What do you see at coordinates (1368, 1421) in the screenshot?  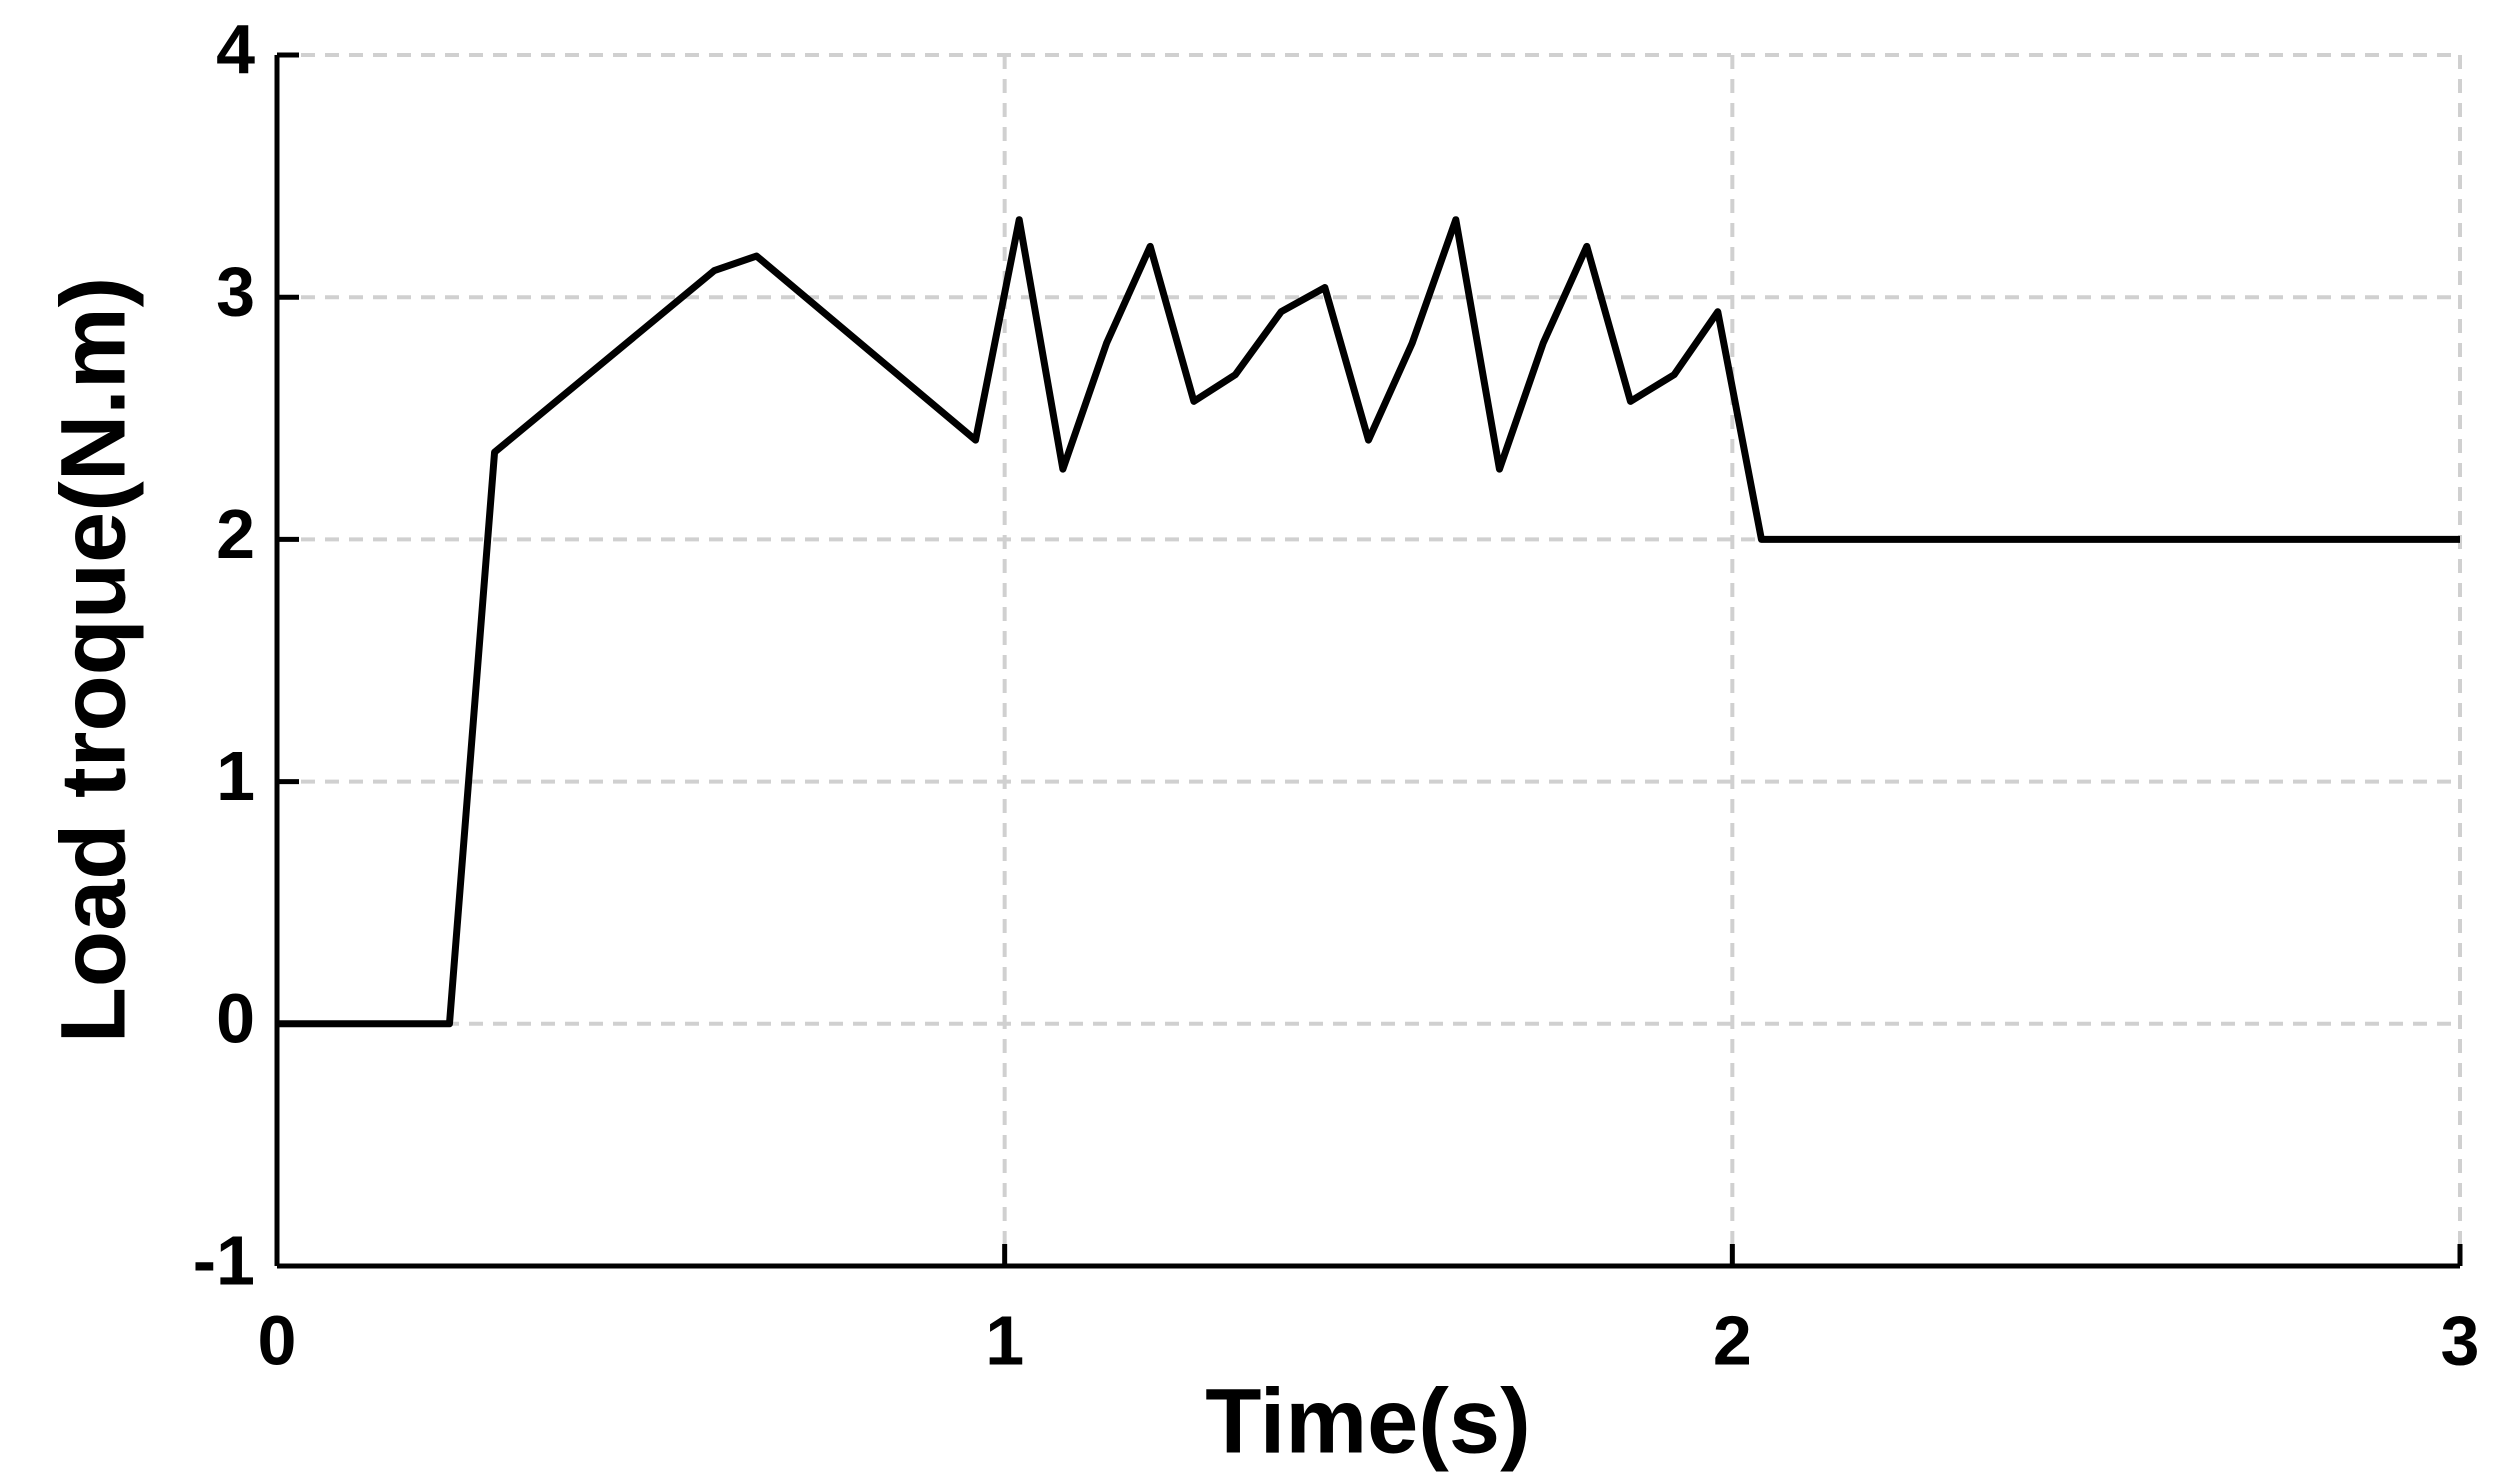 I see `x-axis-label: Time(s)` at bounding box center [1368, 1421].